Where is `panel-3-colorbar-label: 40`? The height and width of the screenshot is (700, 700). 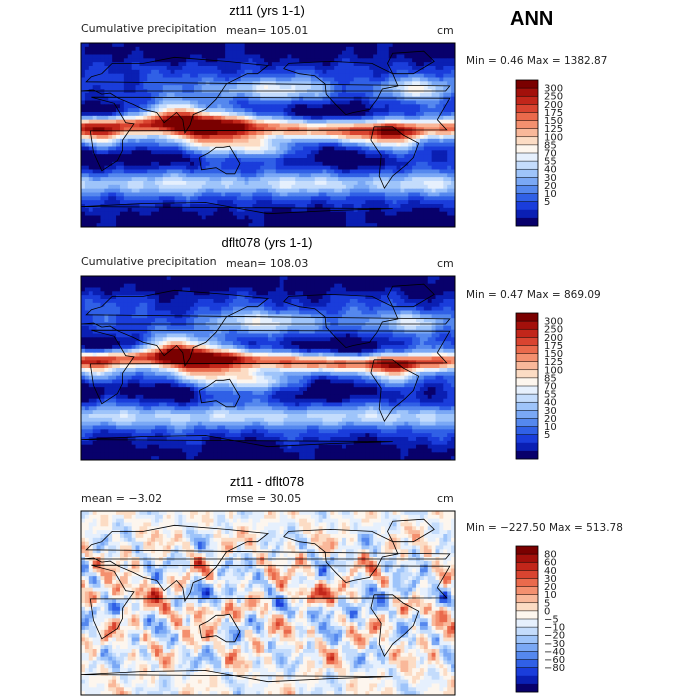 panel-3-colorbar-label: 40 is located at coordinates (550, 571).